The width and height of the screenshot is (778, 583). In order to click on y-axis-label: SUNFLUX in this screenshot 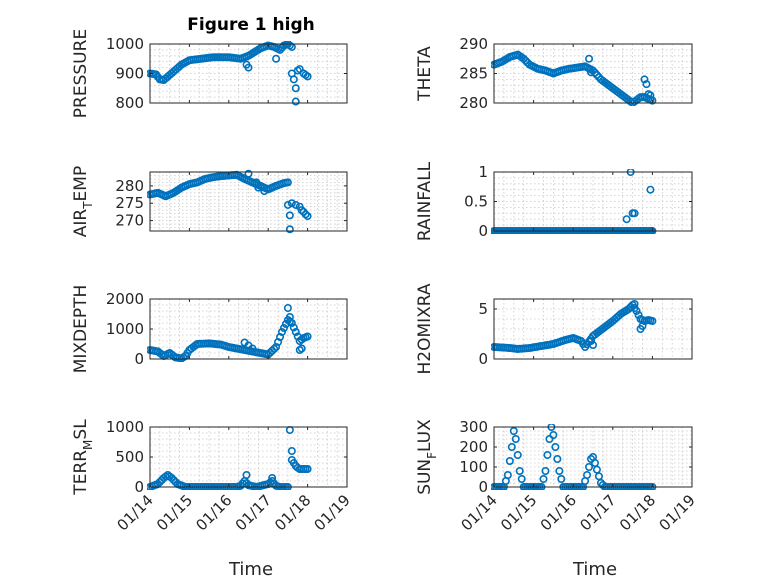, I will do `click(427, 457)`.